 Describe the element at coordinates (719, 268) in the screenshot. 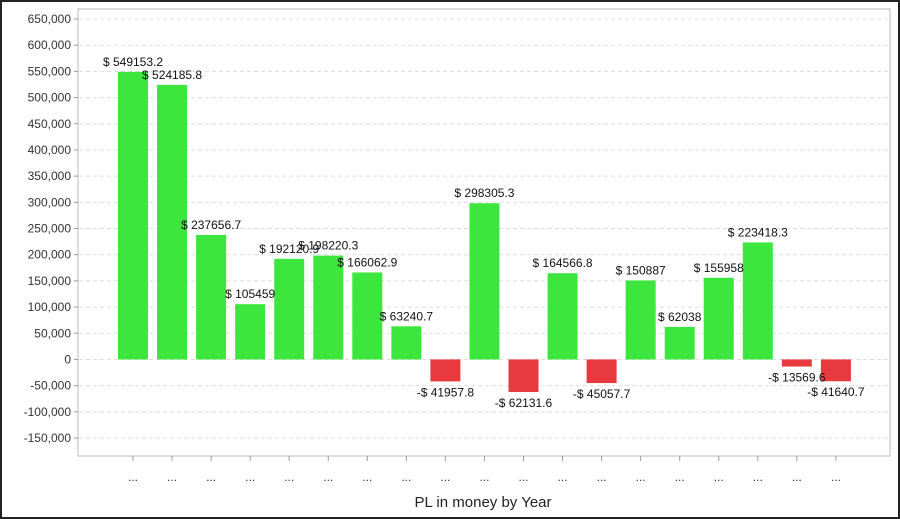

I see `data-label: $ 155958` at that location.